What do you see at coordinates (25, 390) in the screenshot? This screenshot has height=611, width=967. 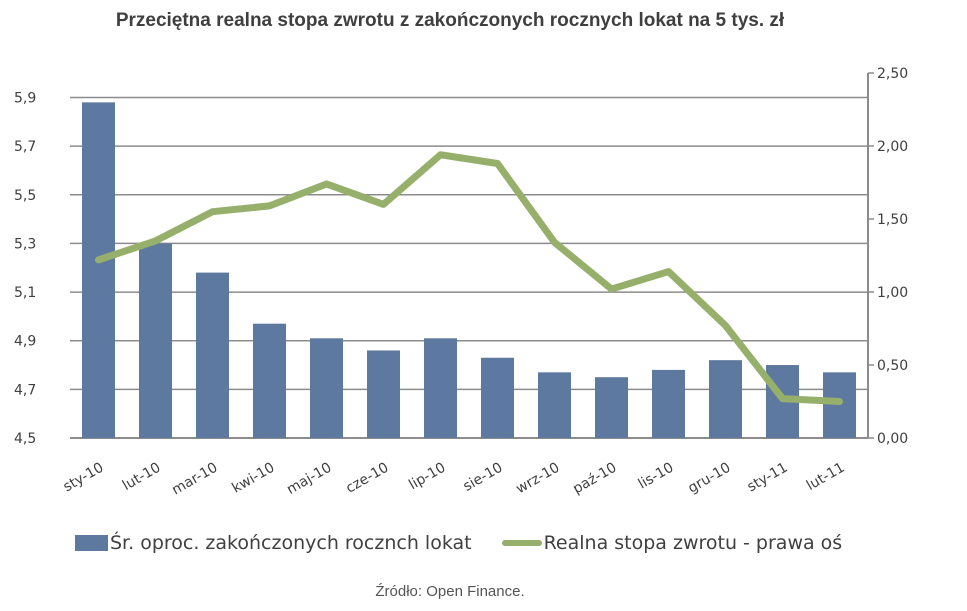 I see `left-axis-tick-label: 4,7` at bounding box center [25, 390].